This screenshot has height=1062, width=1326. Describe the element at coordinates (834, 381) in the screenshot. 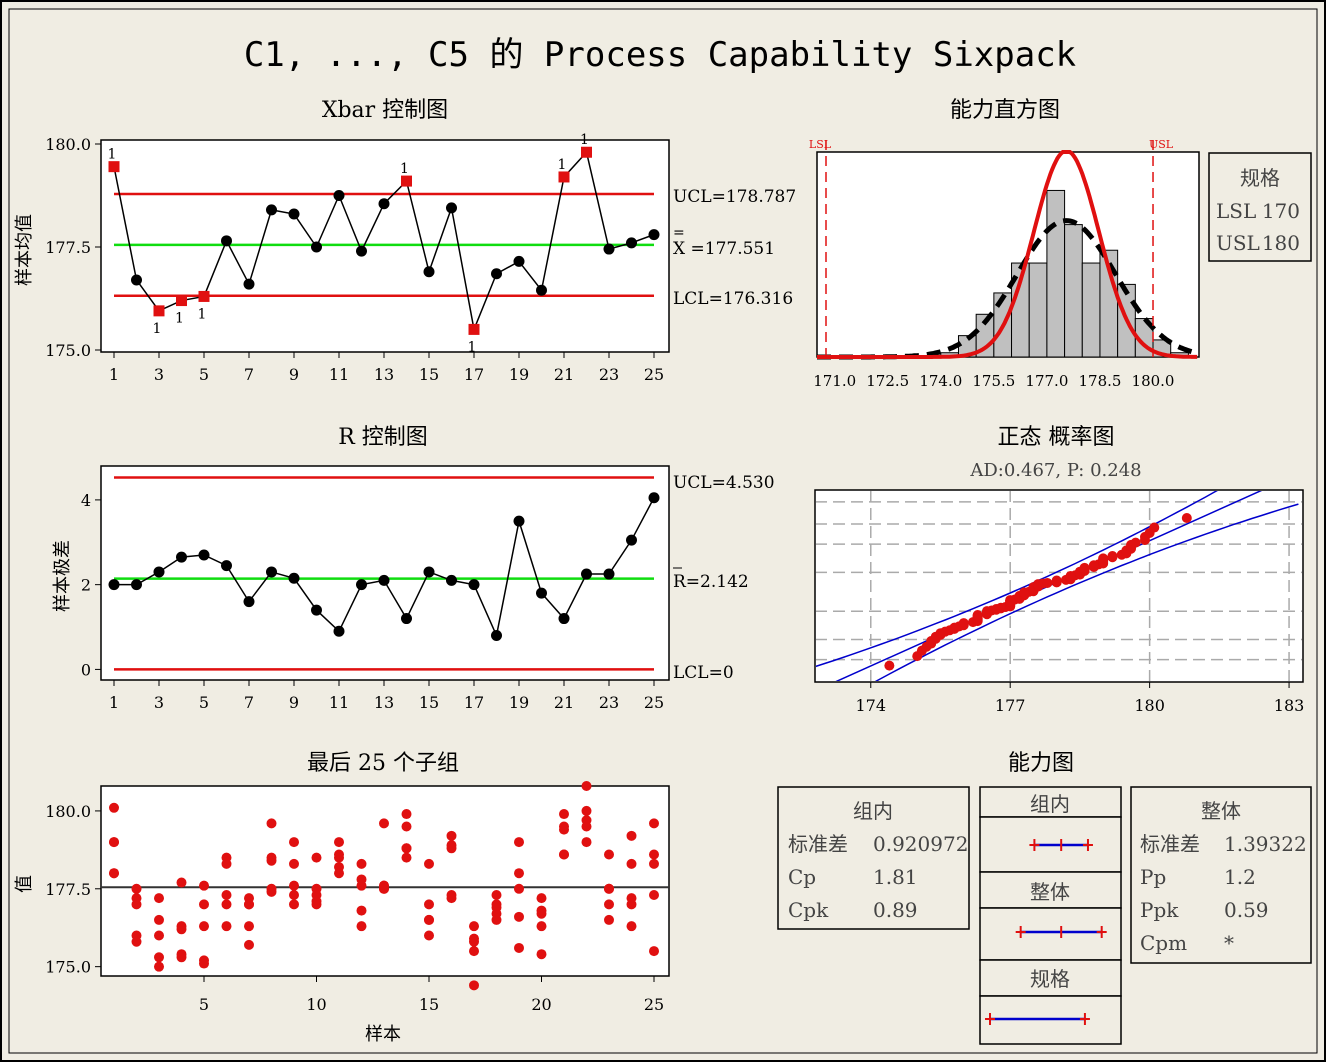

I see `histogram-xtick-label: 171.0` at that location.